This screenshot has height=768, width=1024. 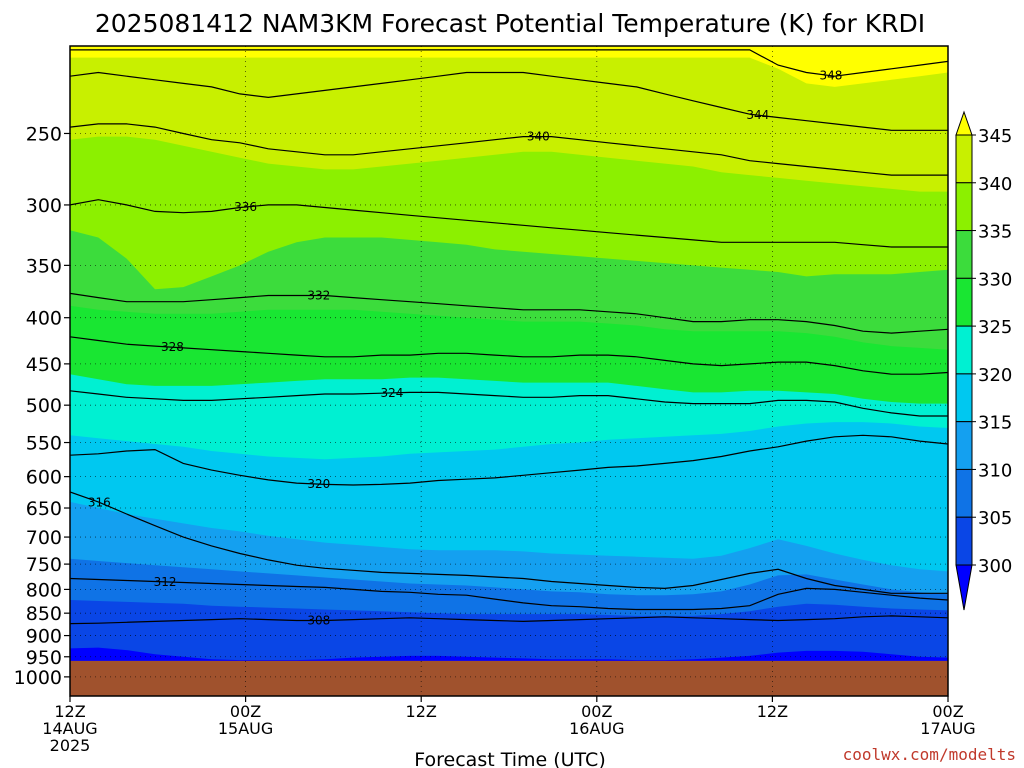 I want to click on contour-label-340: 340, so click(x=538, y=137).